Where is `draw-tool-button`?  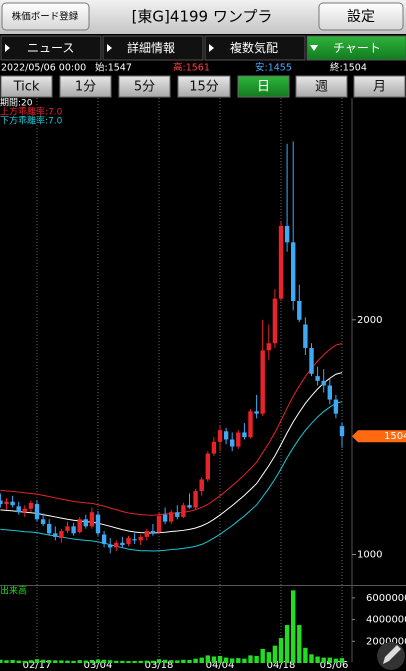 draw-tool-button is located at coordinates (391, 656).